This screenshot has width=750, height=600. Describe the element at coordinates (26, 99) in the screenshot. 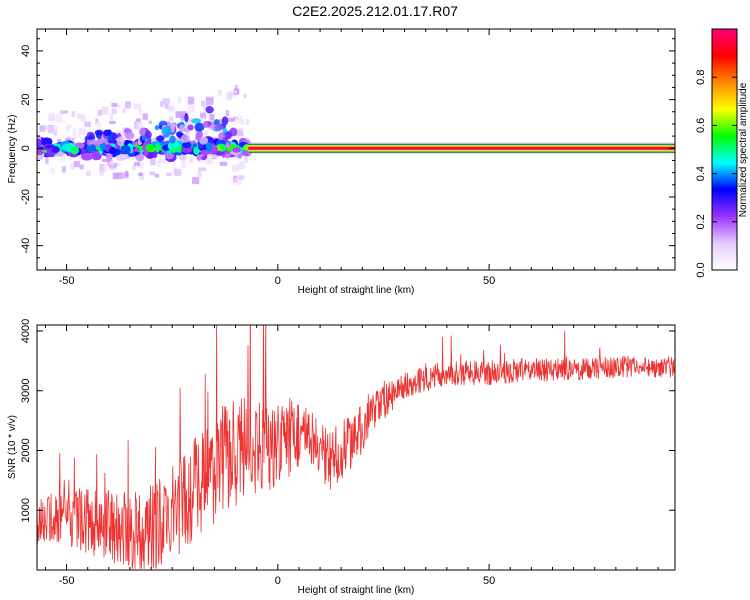

I see `spectrogram-ytick-label: 20` at that location.